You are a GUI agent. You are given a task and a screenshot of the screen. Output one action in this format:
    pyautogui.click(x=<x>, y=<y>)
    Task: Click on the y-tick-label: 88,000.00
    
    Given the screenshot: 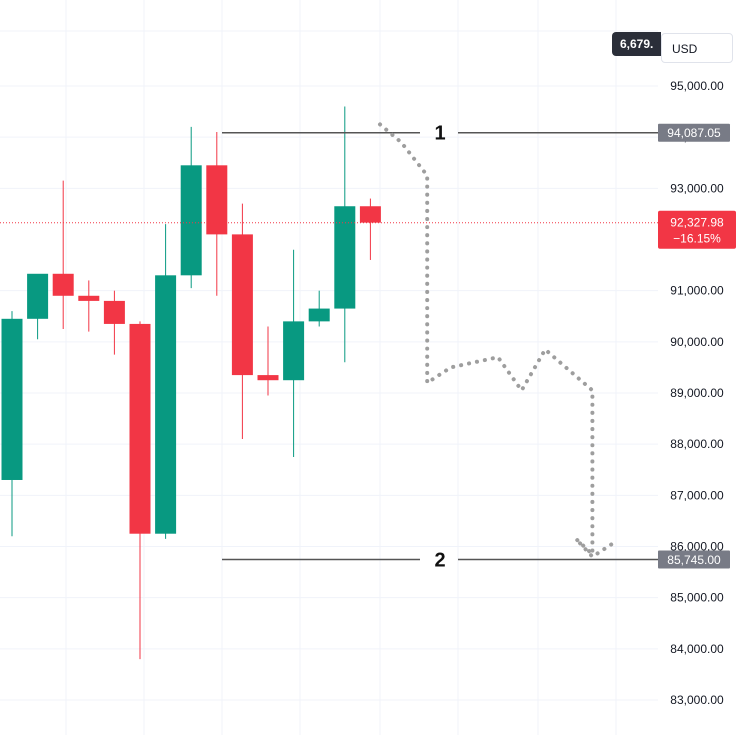 What is the action you would take?
    pyautogui.click(x=697, y=444)
    